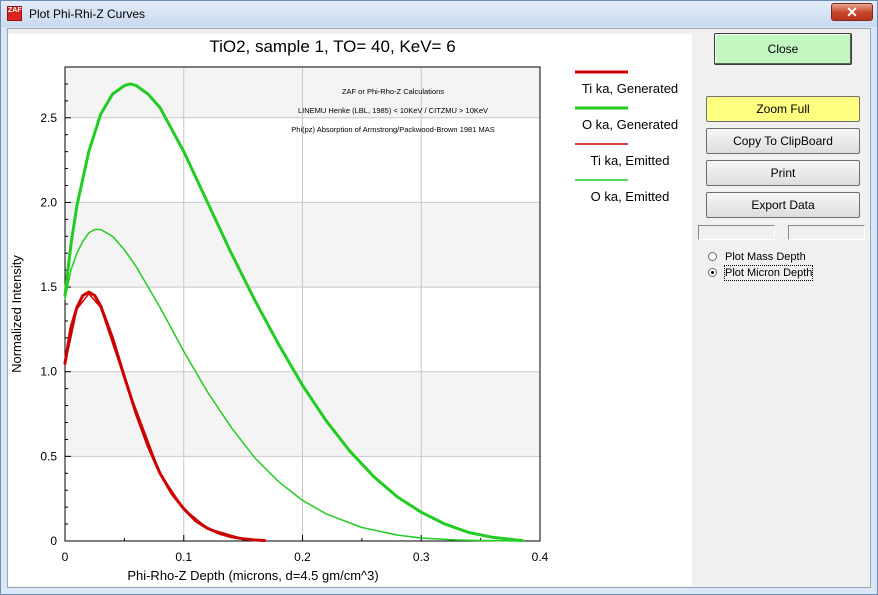 The image size is (878, 595). What do you see at coordinates (630, 196) in the screenshot?
I see `legend-label: O ka, Emitted` at bounding box center [630, 196].